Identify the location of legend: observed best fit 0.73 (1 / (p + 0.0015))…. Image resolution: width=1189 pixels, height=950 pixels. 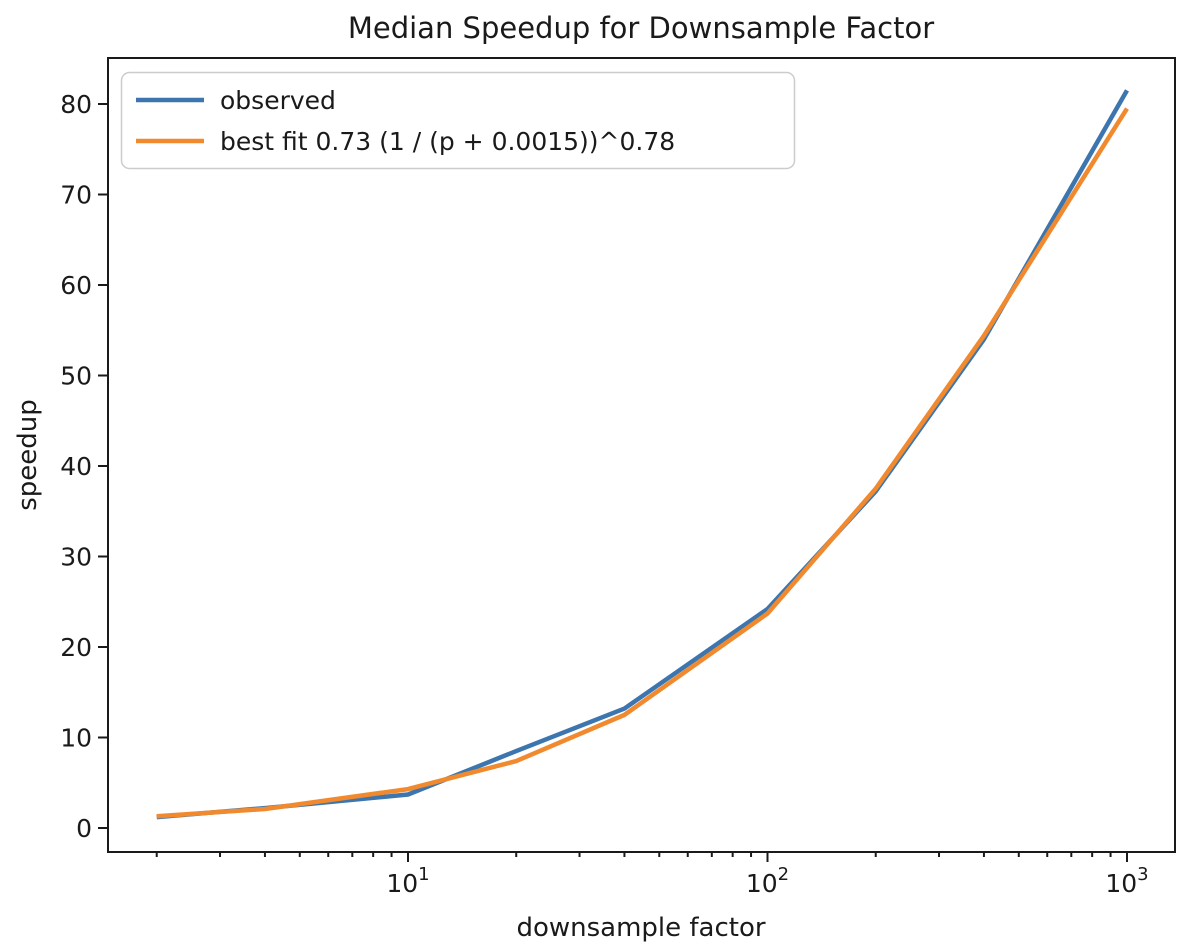
(458, 120).